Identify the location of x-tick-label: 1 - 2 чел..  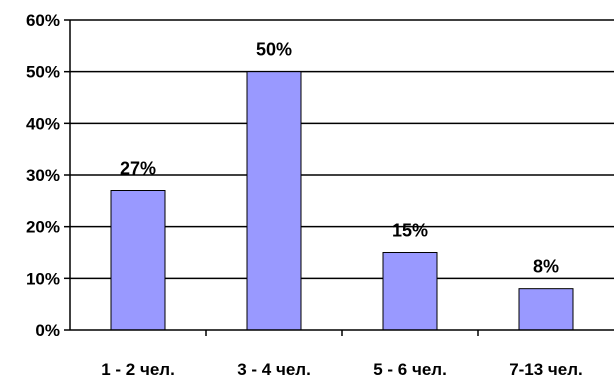
(138, 369).